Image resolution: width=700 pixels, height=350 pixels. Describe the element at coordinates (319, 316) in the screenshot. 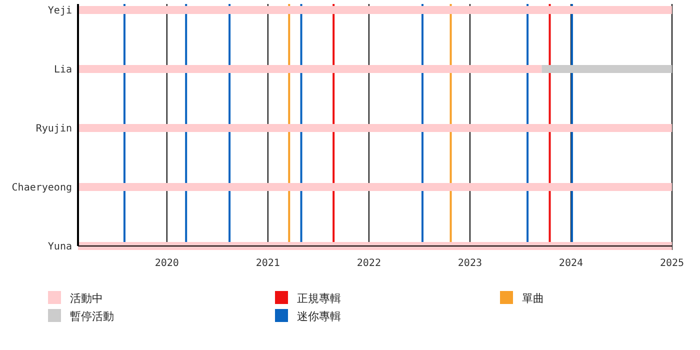

I see `legend-label: 迷你專輯` at that location.